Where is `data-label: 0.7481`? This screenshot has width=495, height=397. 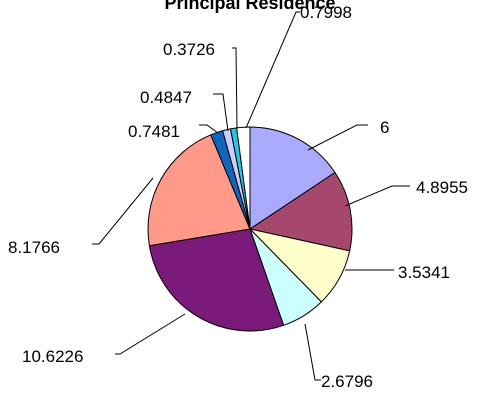
data-label: 0.7481 is located at coordinates (154, 131).